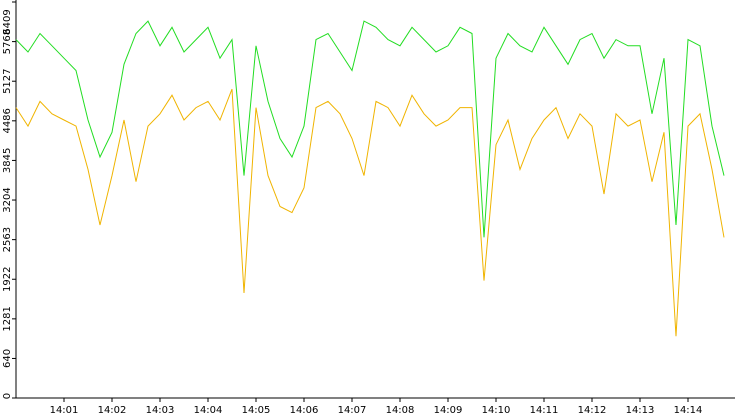 The width and height of the screenshot is (735, 415). I want to click on x-tick-label: 14:06, so click(304, 410).